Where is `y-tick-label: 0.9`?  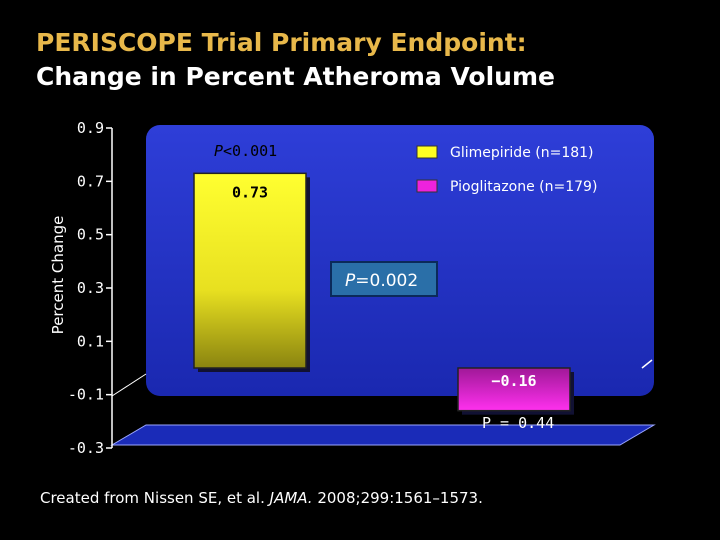 y-tick-label: 0.9 is located at coordinates (90, 128).